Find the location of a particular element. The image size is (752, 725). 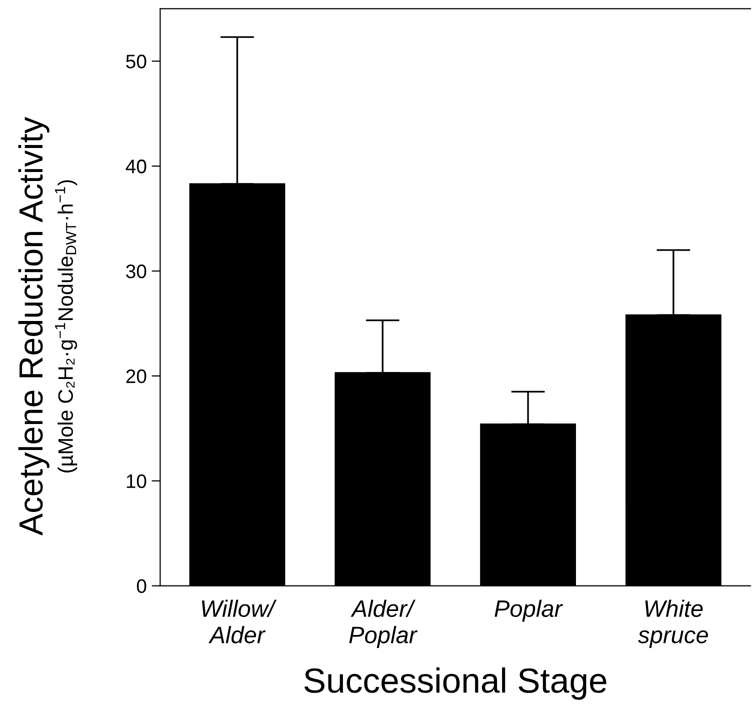

y-axis-title: Acetylene Reduction Activity (µMole C₂H₂·g$^{−1}$Nodule$_{DWT}$·h$^{−1}$) is located at coordinates (48, 326).